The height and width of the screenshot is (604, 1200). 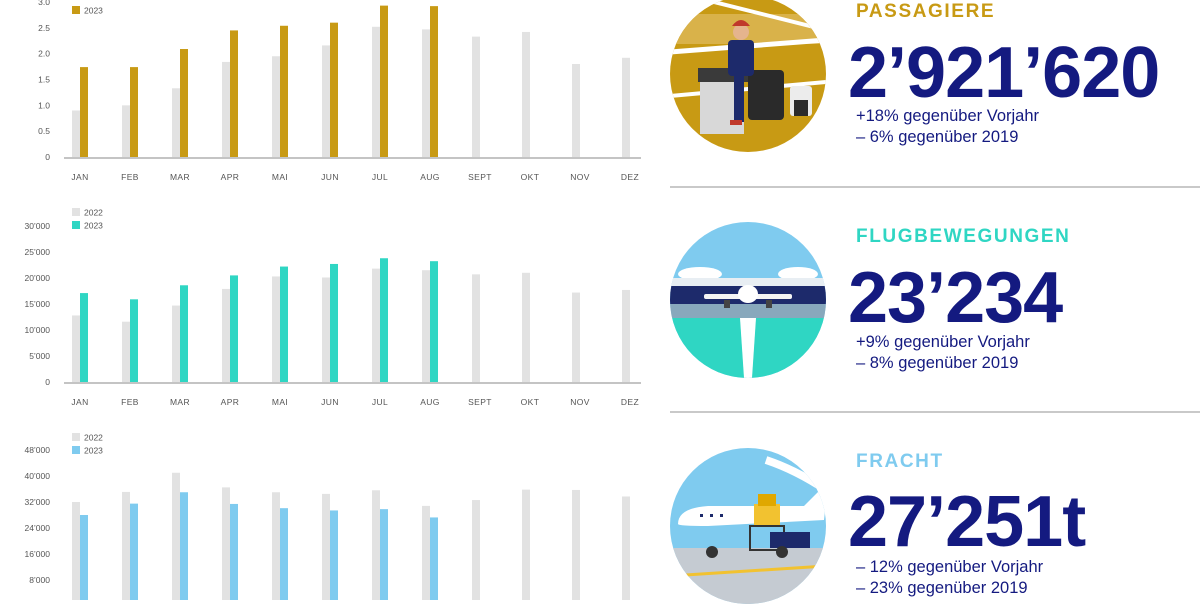 I want to click on stat-change-prev-year-fracht: – 12% gegenüber Vorjahr, so click(x=950, y=567).